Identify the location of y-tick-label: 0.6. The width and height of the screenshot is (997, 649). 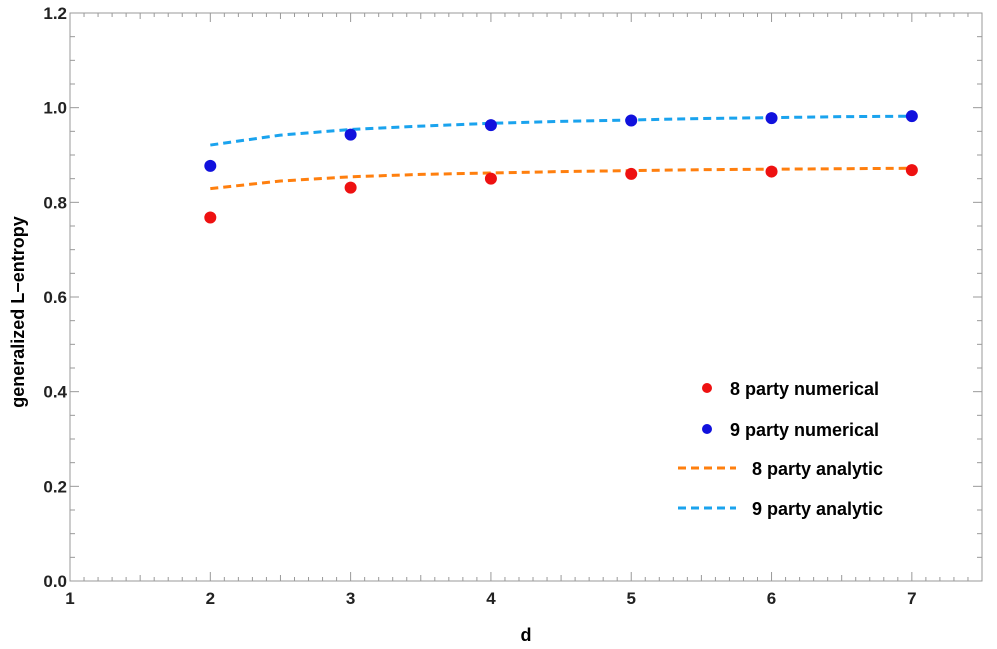
(55, 297).